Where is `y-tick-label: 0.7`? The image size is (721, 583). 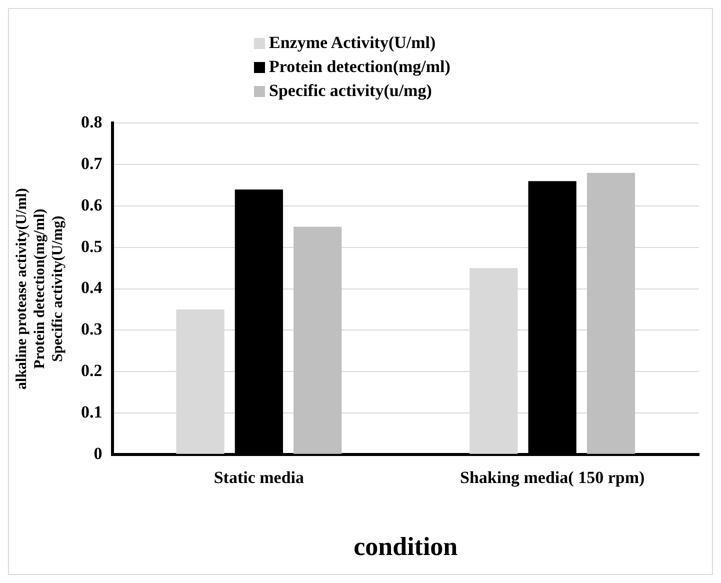
y-tick-label: 0.7 is located at coordinates (92, 163).